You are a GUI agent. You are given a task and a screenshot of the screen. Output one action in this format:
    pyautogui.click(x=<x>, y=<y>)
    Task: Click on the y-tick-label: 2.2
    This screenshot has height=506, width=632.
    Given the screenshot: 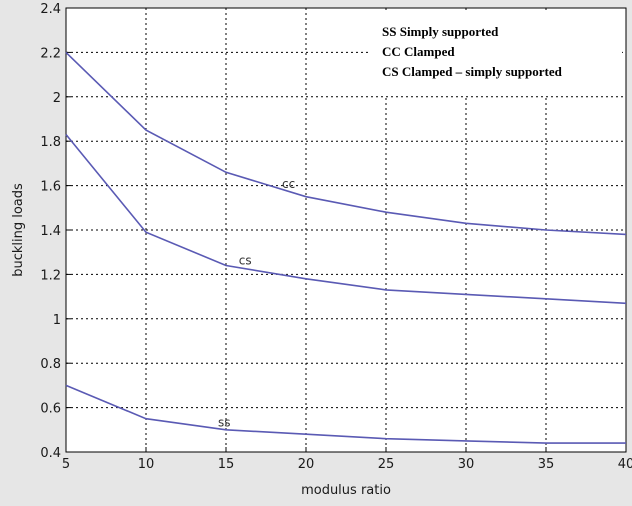 What is the action you would take?
    pyautogui.click(x=50, y=53)
    